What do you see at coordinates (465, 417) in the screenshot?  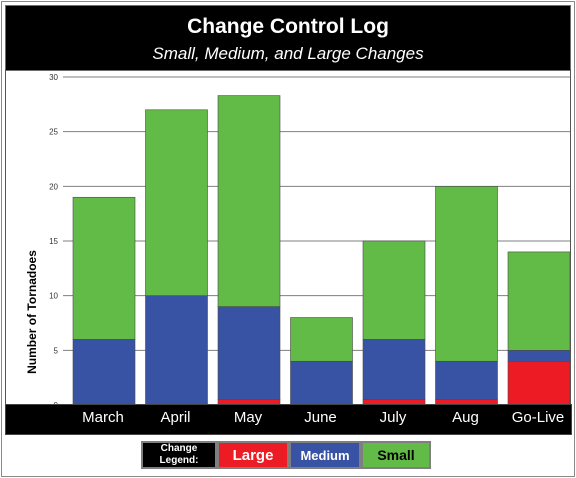 I see `x-tick-label-aug: Aug` at bounding box center [465, 417].